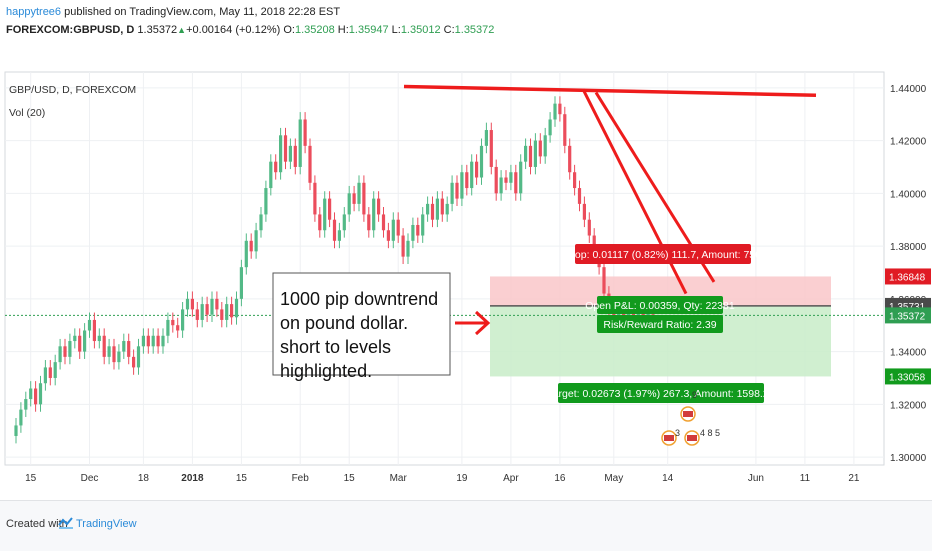 The width and height of the screenshot is (932, 551). I want to click on x-tick-label: Dec, so click(90, 478).